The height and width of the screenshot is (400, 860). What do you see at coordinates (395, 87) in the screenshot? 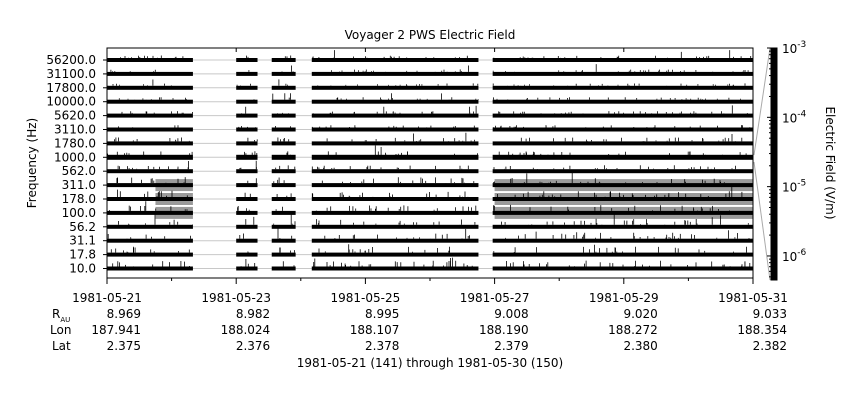
I see `channel-trace-17800.0-3` at bounding box center [395, 87].